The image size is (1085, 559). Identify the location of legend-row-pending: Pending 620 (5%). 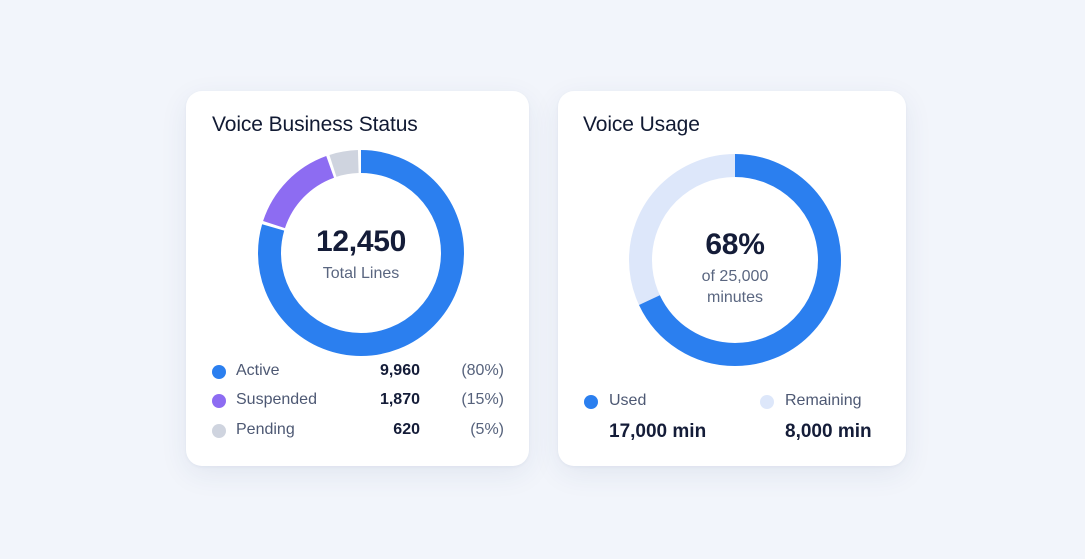
(358, 431).